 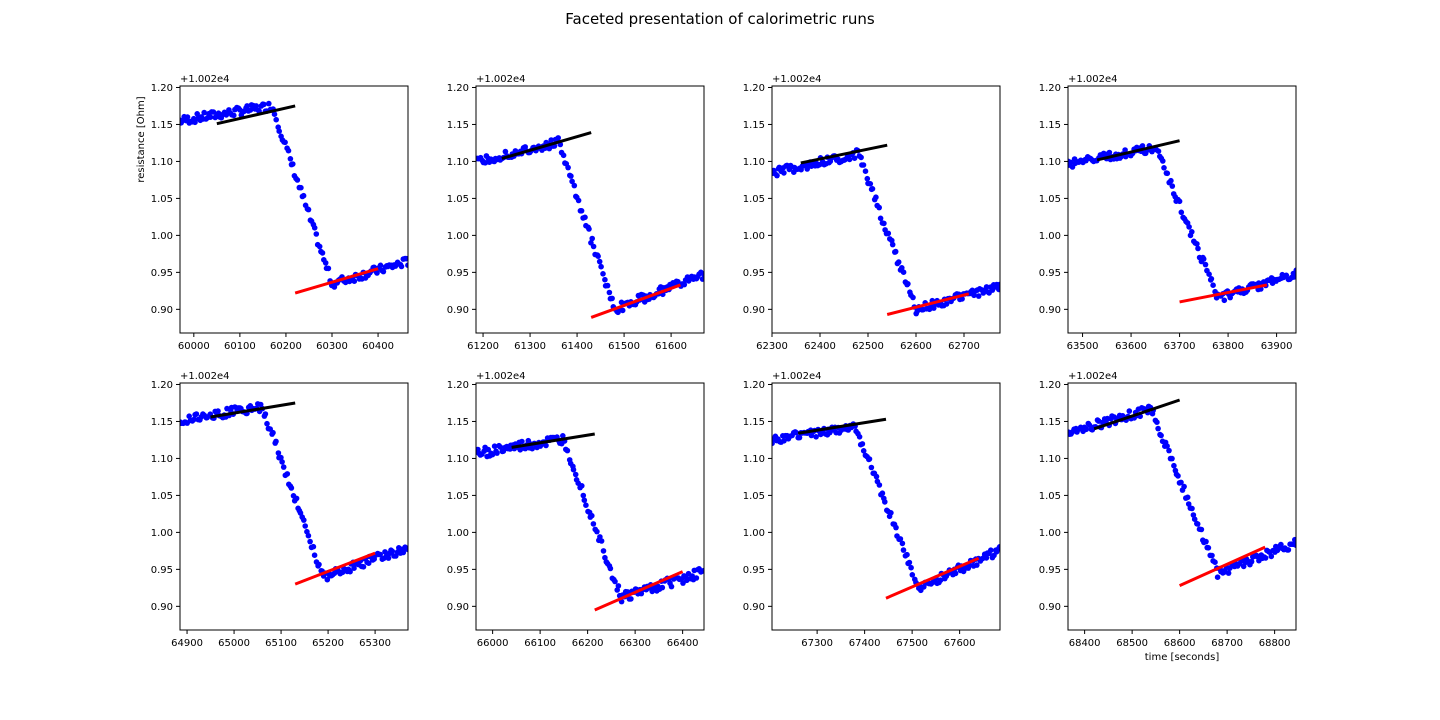 What do you see at coordinates (577, 346) in the screenshot?
I see `x-tick-label: 61400` at bounding box center [577, 346].